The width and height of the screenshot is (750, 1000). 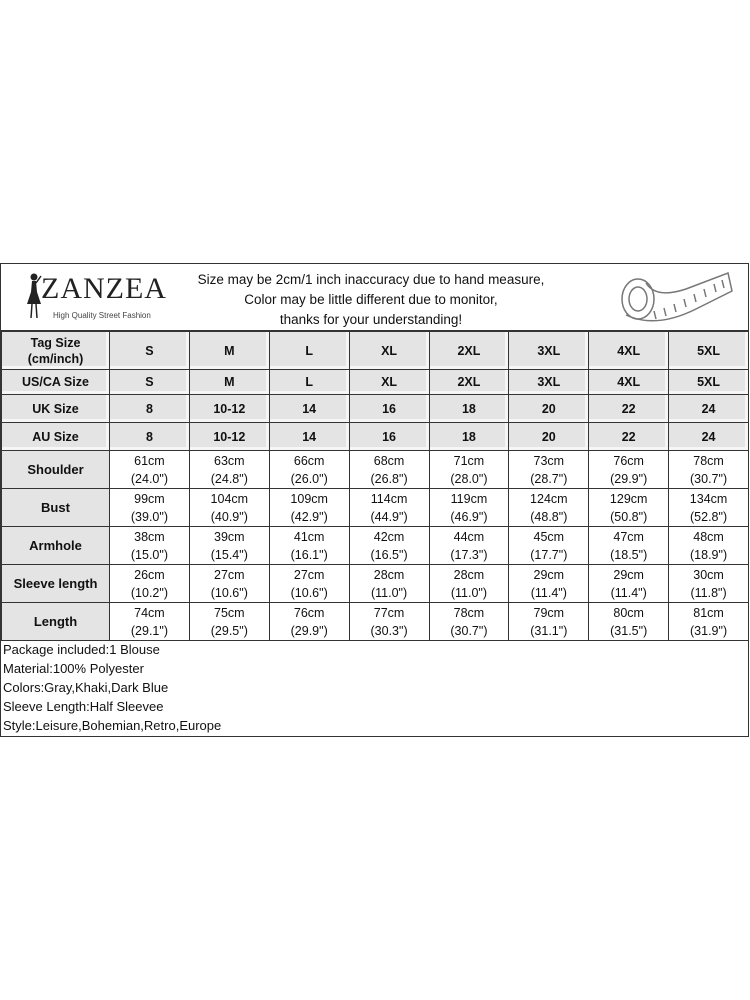 What do you see at coordinates (309, 408) in the screenshot?
I see `size-cell: 14` at bounding box center [309, 408].